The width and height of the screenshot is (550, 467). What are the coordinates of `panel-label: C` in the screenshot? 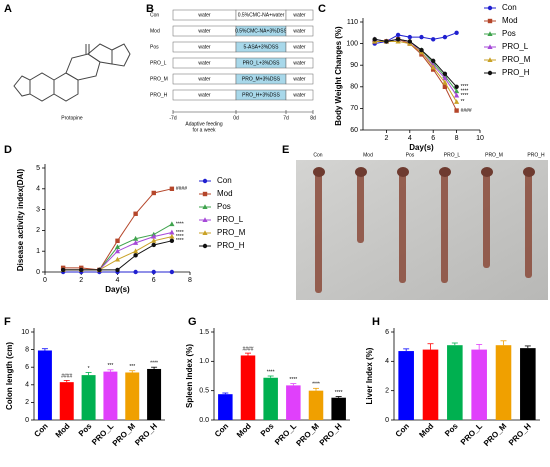 It's located at (322, 9).